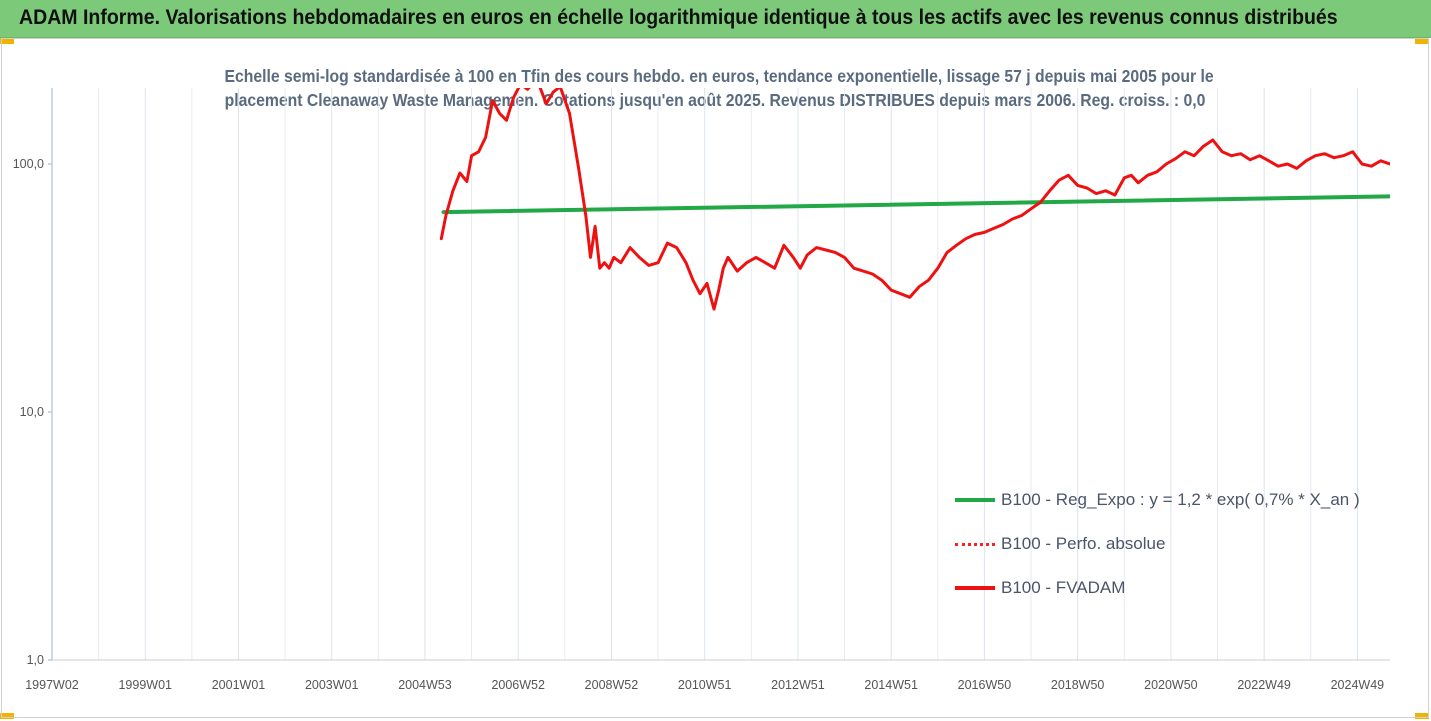 The width and height of the screenshot is (1431, 721). I want to click on x-tick-label: 2020W50, so click(1171, 685).